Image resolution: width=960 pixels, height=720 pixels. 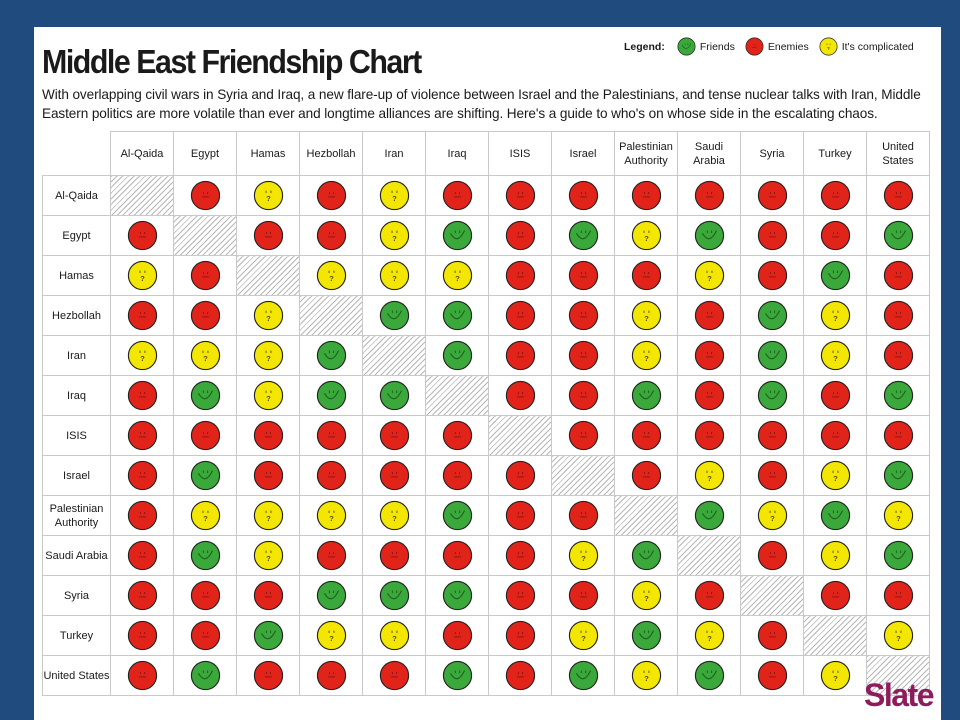 I want to click on legend-title: Legend:, so click(x=644, y=46).